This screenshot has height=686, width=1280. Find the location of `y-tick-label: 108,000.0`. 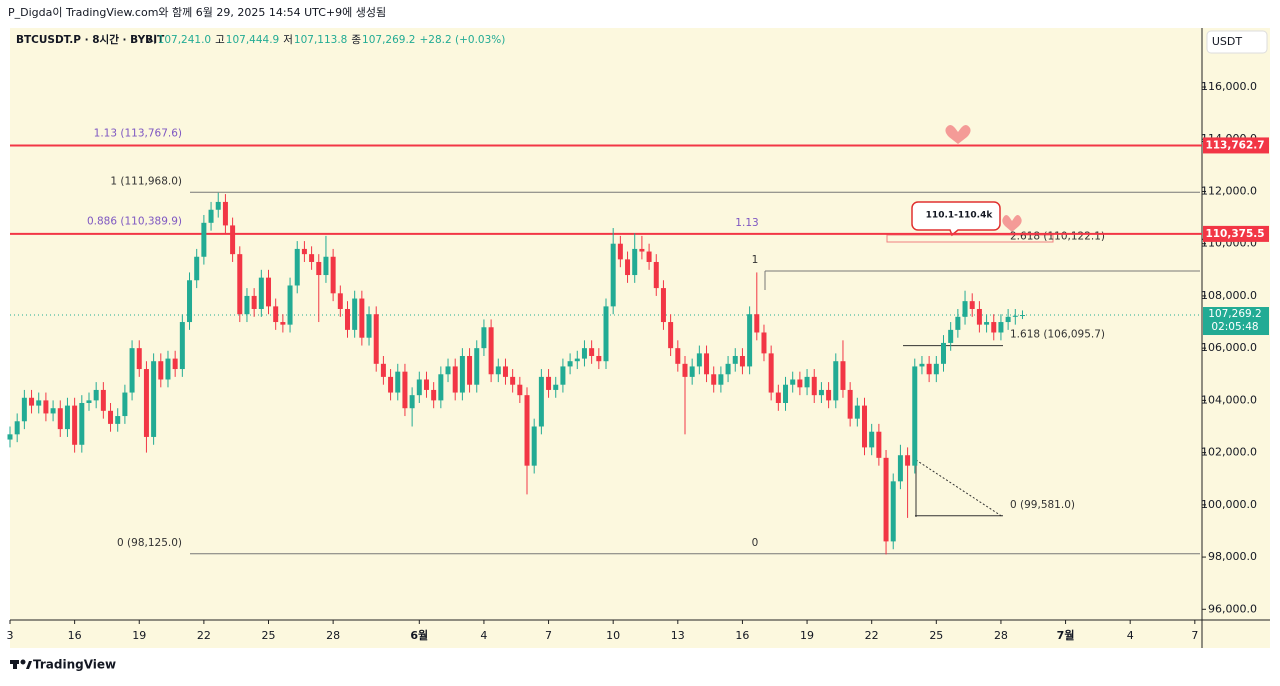

y-tick-label: 108,000.0 is located at coordinates (1229, 295).